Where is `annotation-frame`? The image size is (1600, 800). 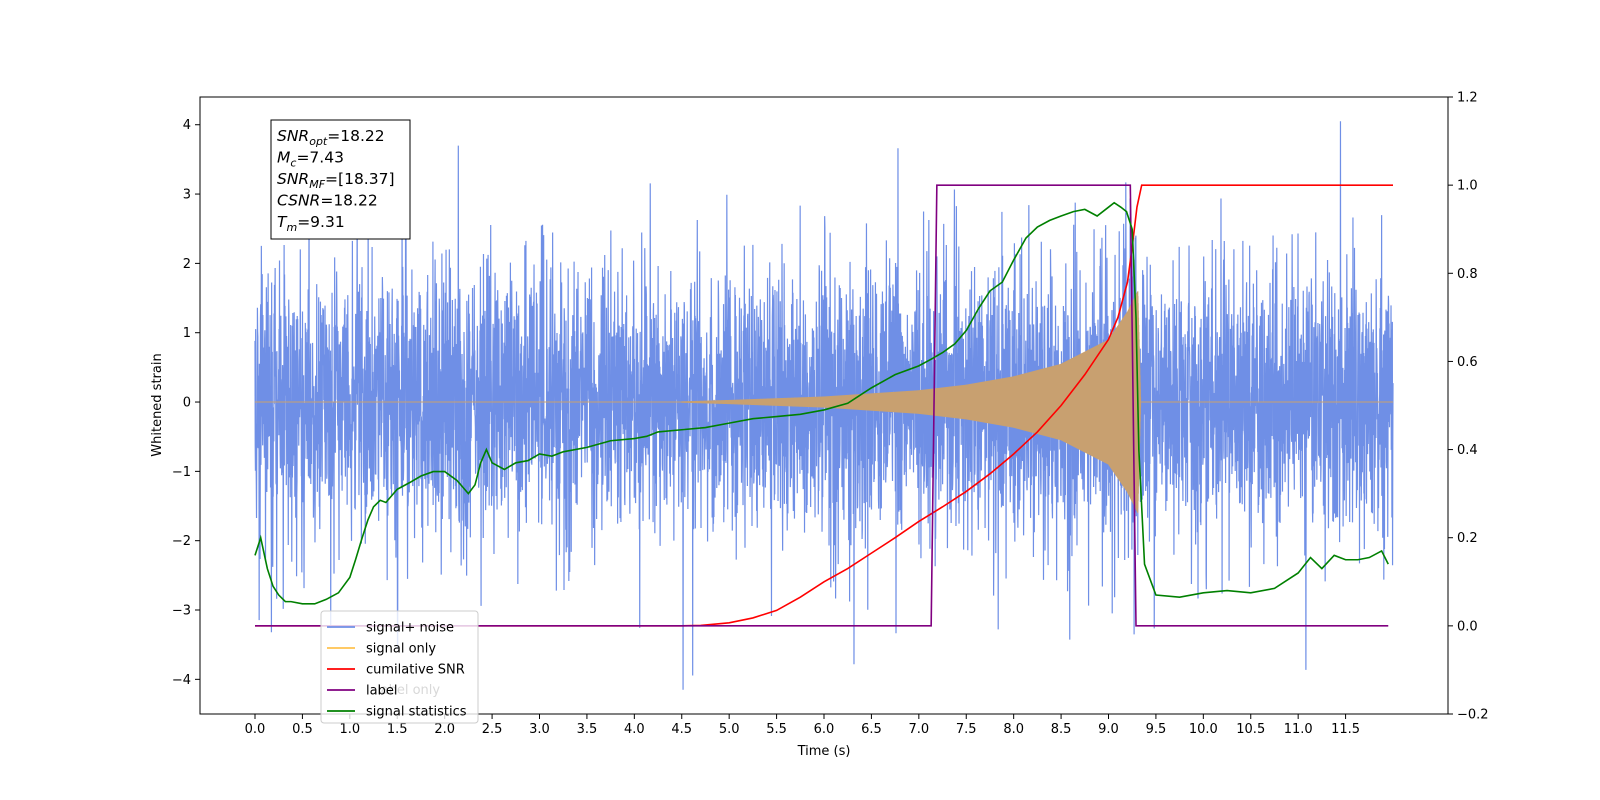 annotation-frame is located at coordinates (340, 179).